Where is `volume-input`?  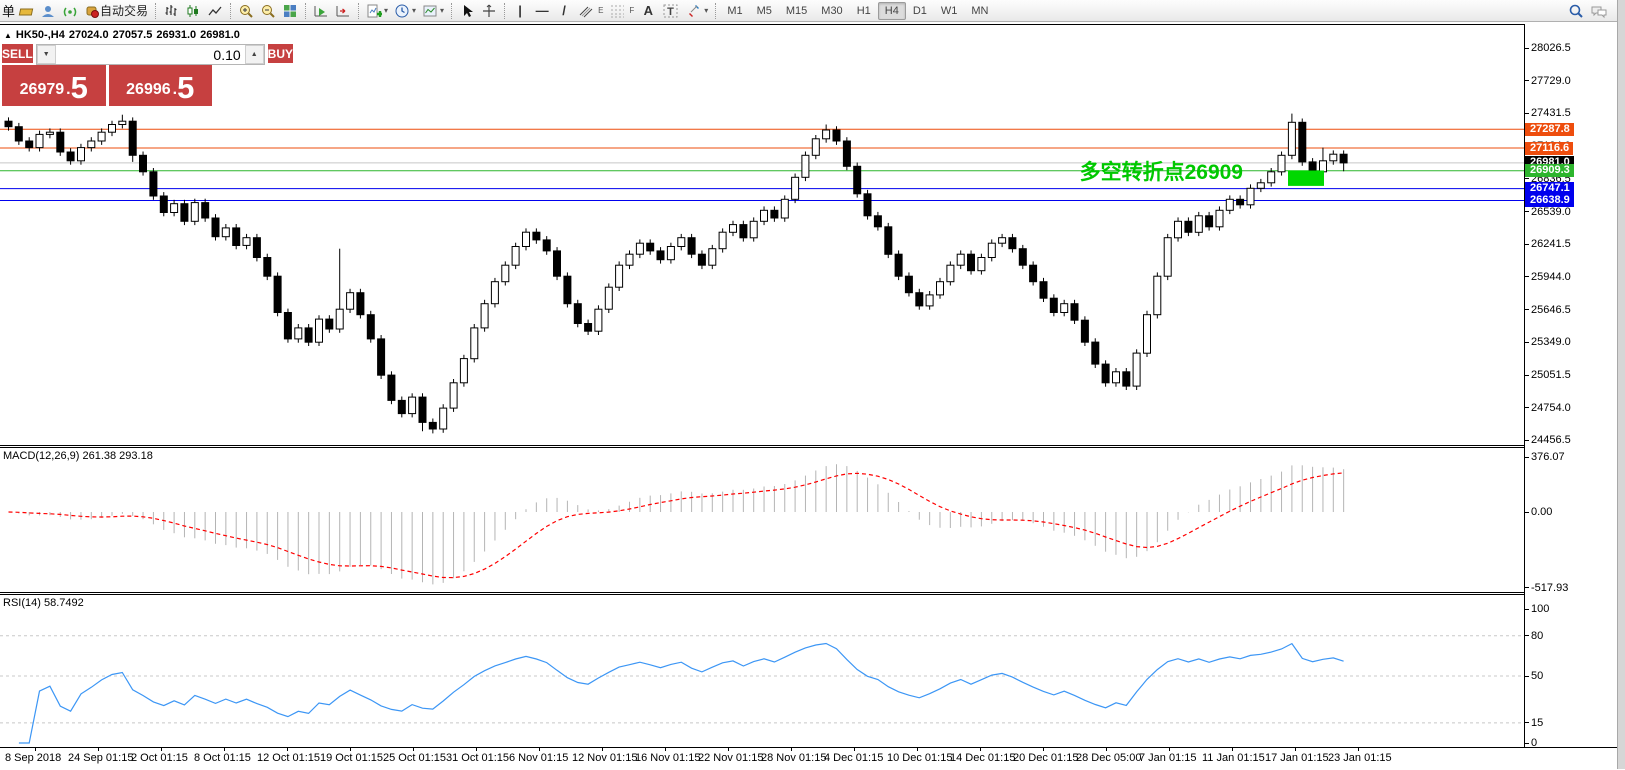 volume-input is located at coordinates (150, 54).